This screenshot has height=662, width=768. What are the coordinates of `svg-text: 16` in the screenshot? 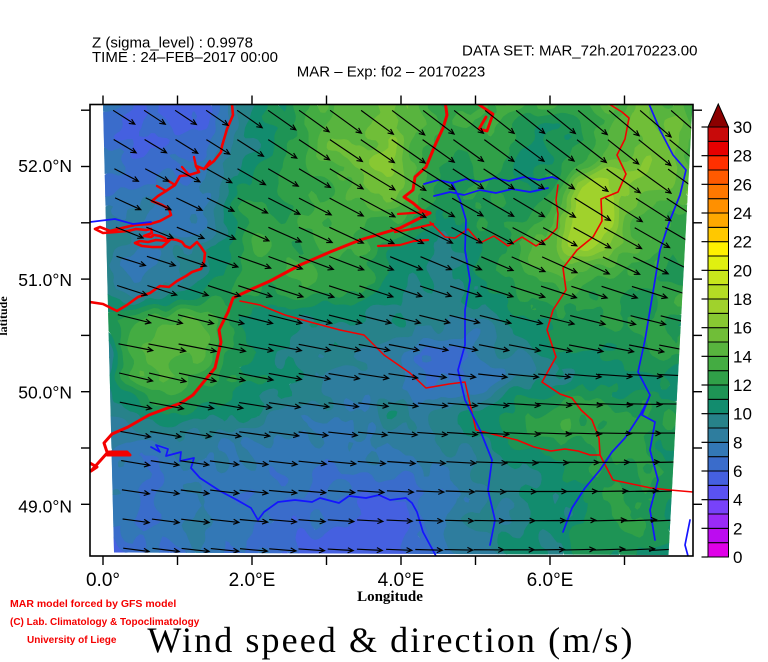 It's located at (742, 328).